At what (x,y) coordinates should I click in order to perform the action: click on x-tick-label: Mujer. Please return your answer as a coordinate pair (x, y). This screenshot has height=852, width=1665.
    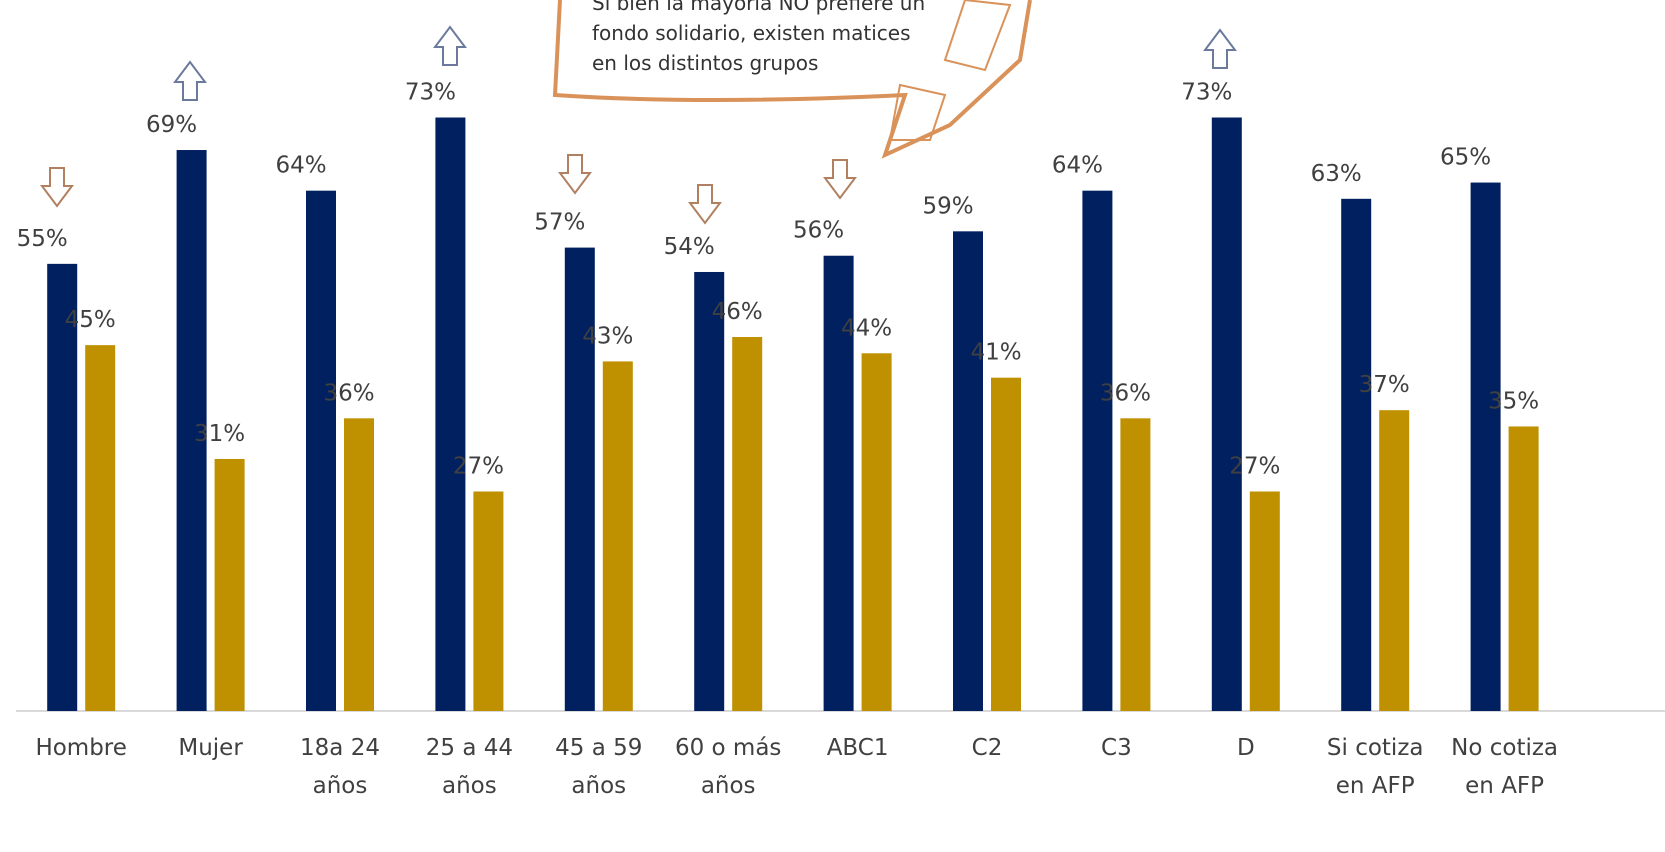
    Looking at the image, I should click on (210, 748).